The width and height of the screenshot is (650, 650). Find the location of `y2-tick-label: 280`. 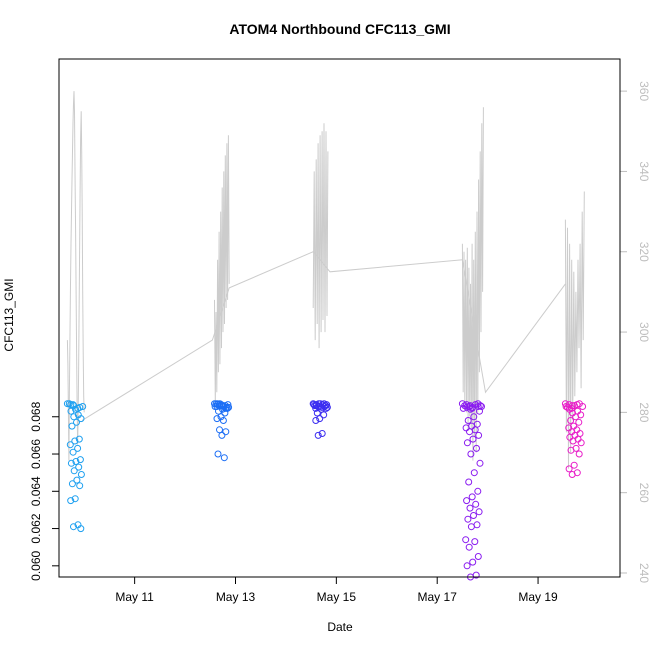

y2-tick-label: 280 is located at coordinates (643, 412).